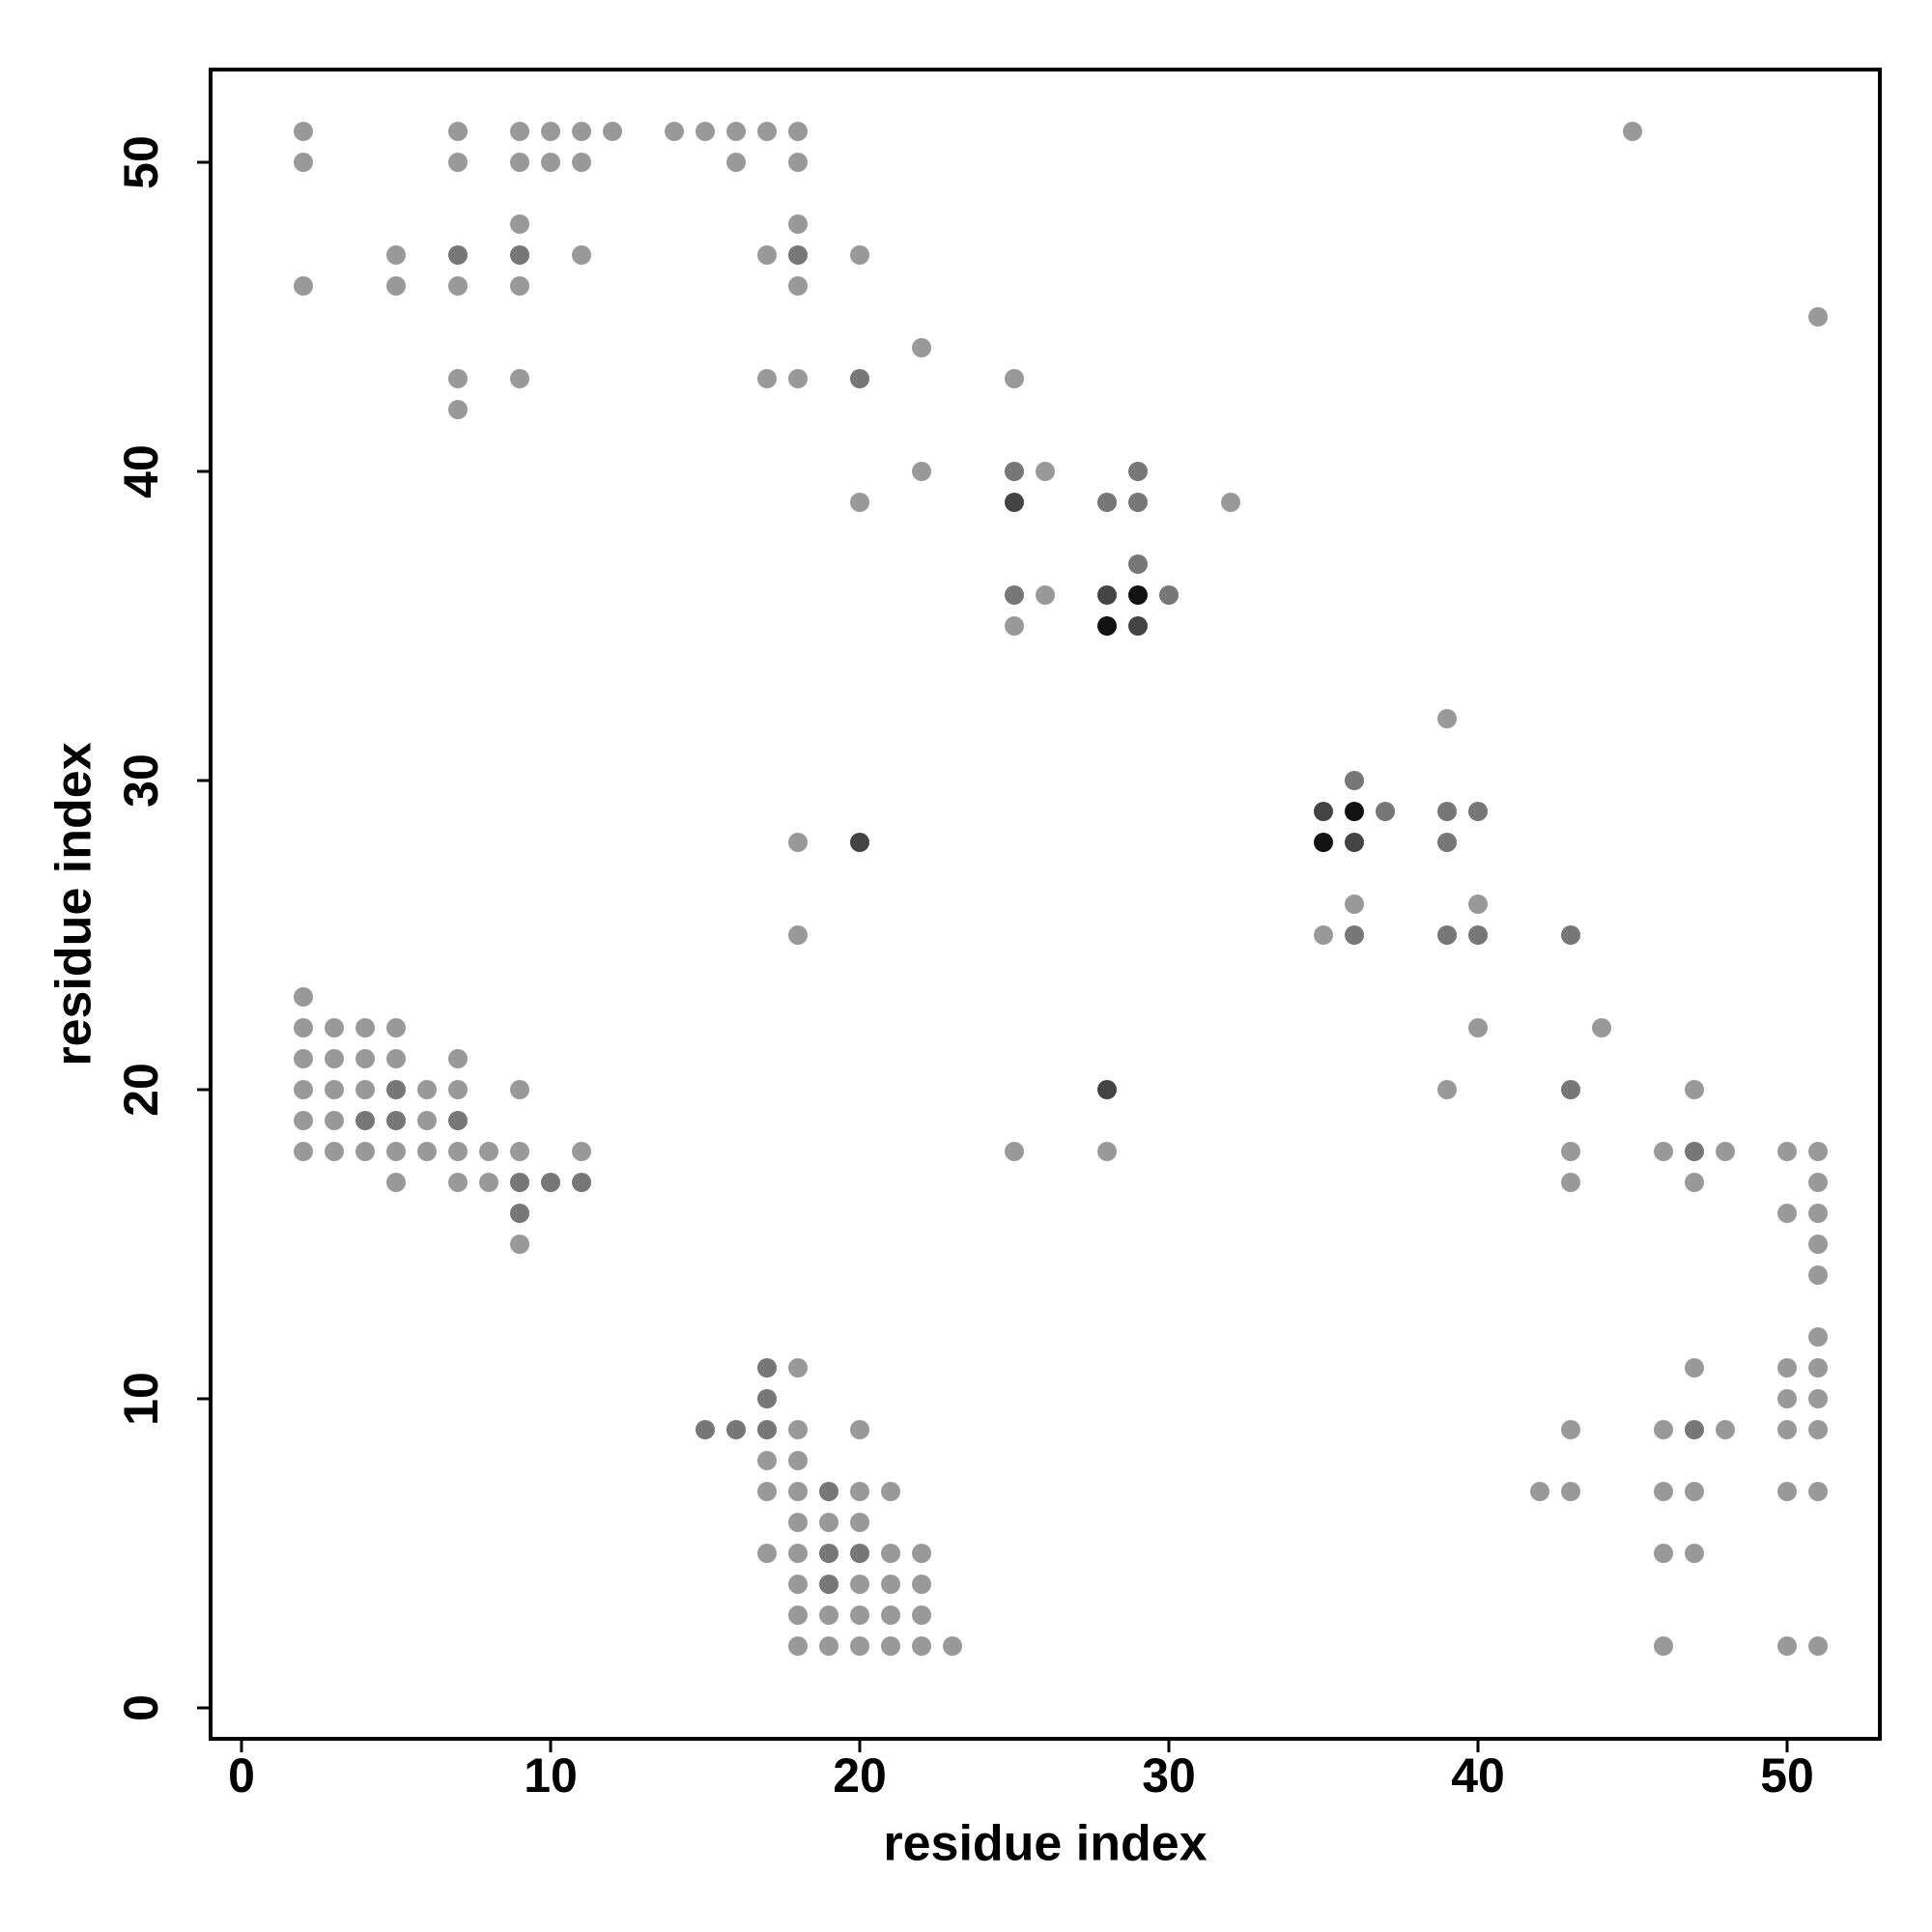  Describe the element at coordinates (241, 1775) in the screenshot. I see `x-tick-label: 0` at that location.